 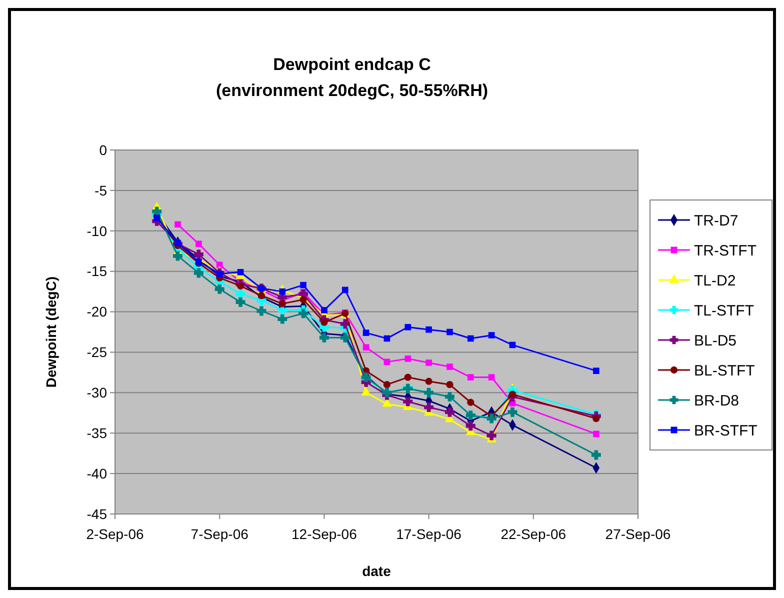 What do you see at coordinates (726, 431) in the screenshot?
I see `legend-label: BR-STFT` at bounding box center [726, 431].